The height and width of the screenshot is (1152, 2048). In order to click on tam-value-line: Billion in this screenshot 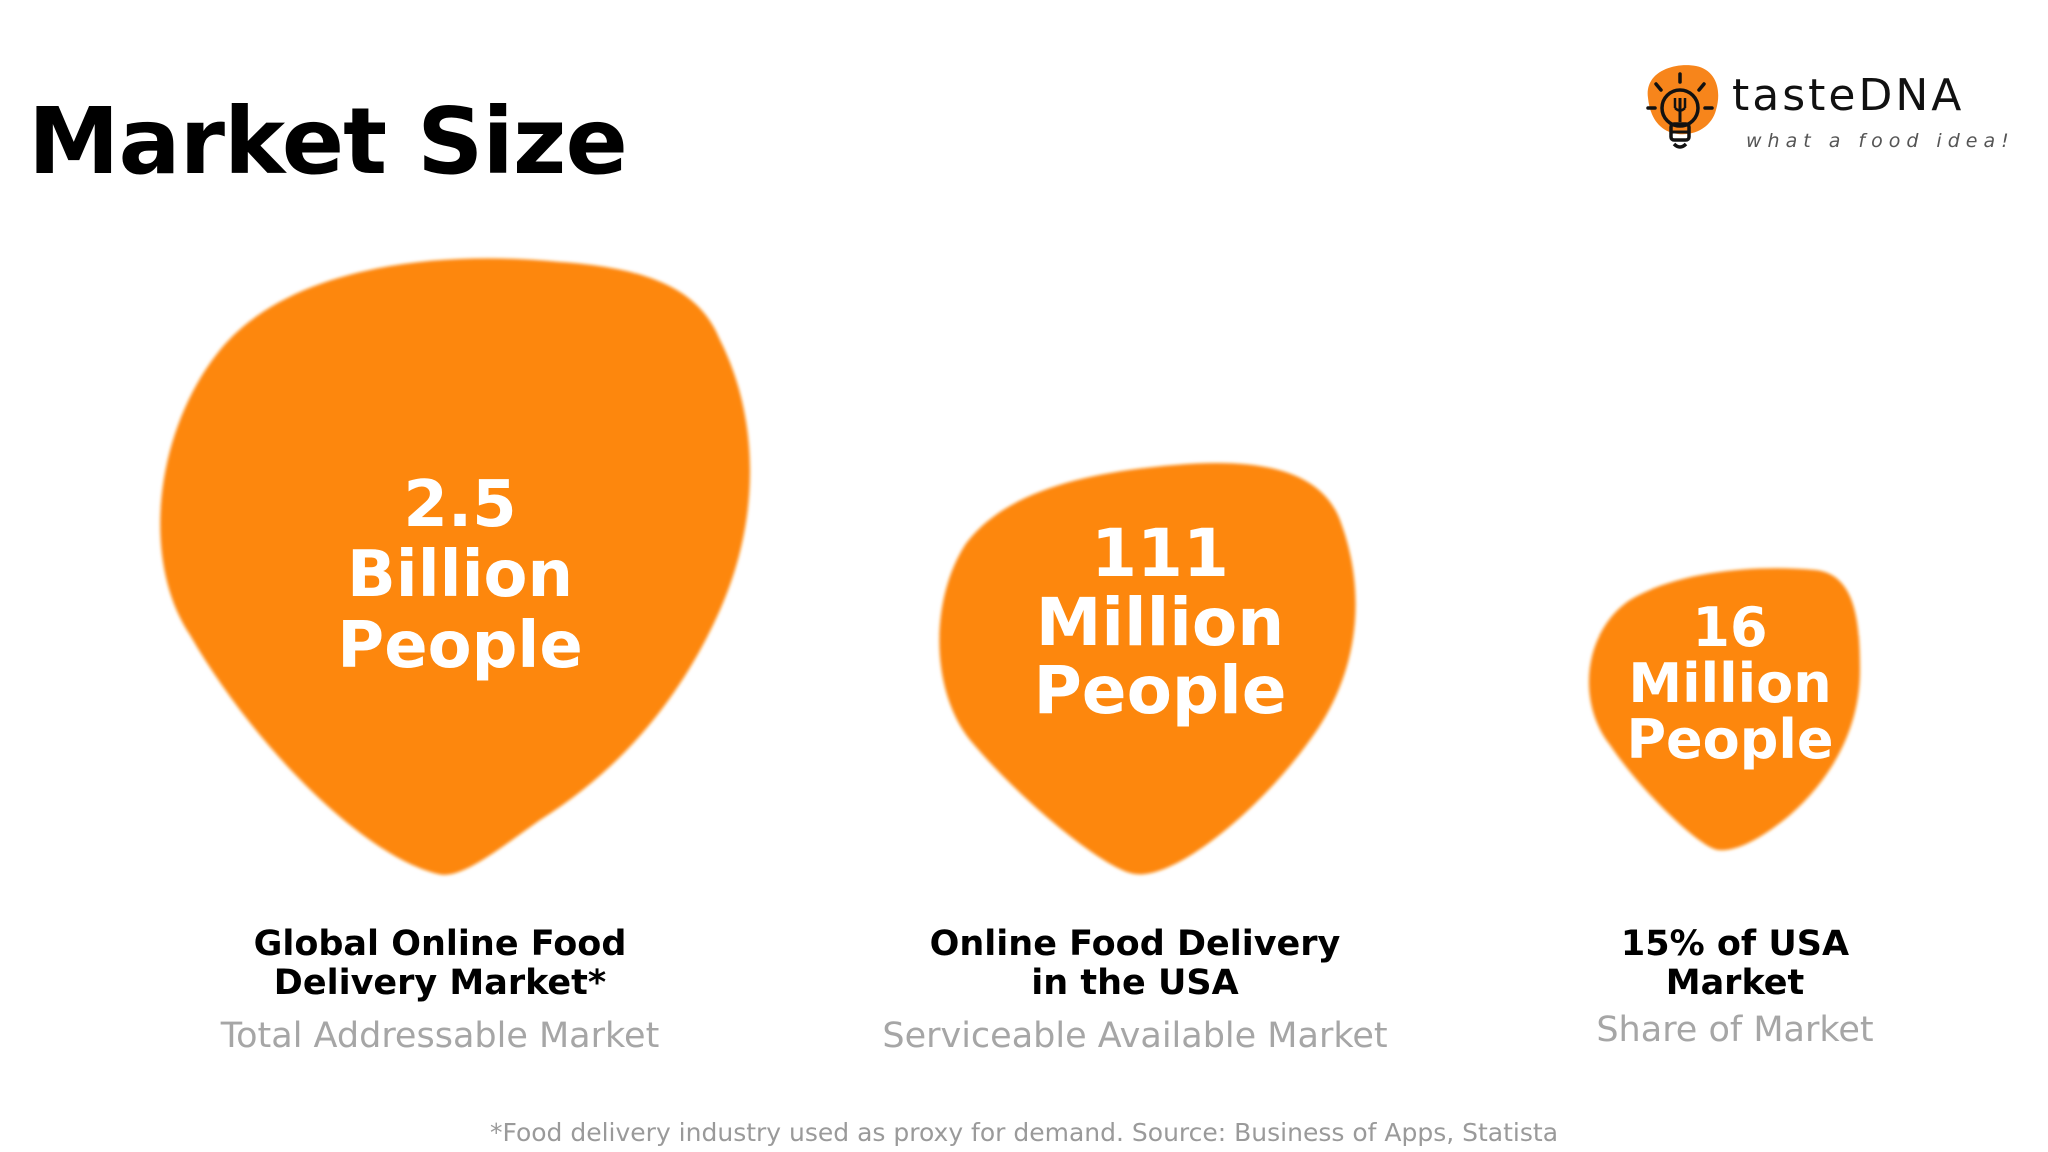, I will do `click(460, 575)`.